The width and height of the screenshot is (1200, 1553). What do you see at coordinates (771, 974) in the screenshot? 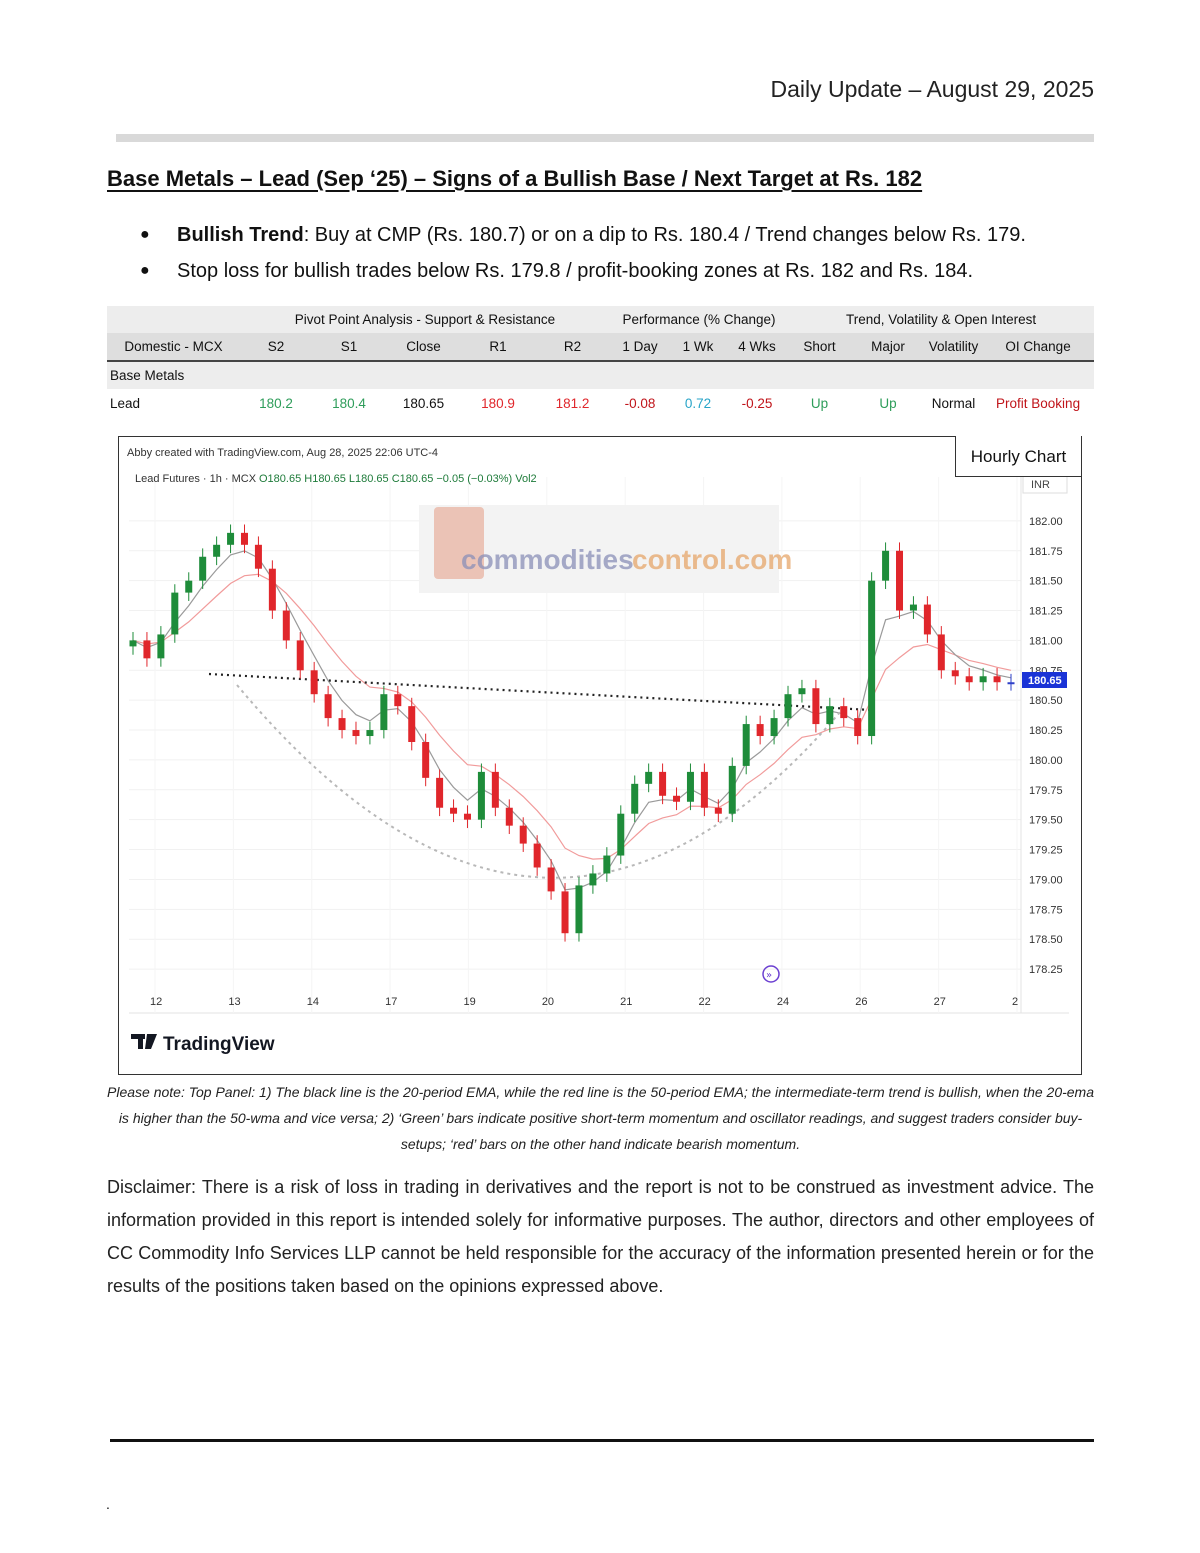
I see `event-marker-icon` at bounding box center [771, 974].